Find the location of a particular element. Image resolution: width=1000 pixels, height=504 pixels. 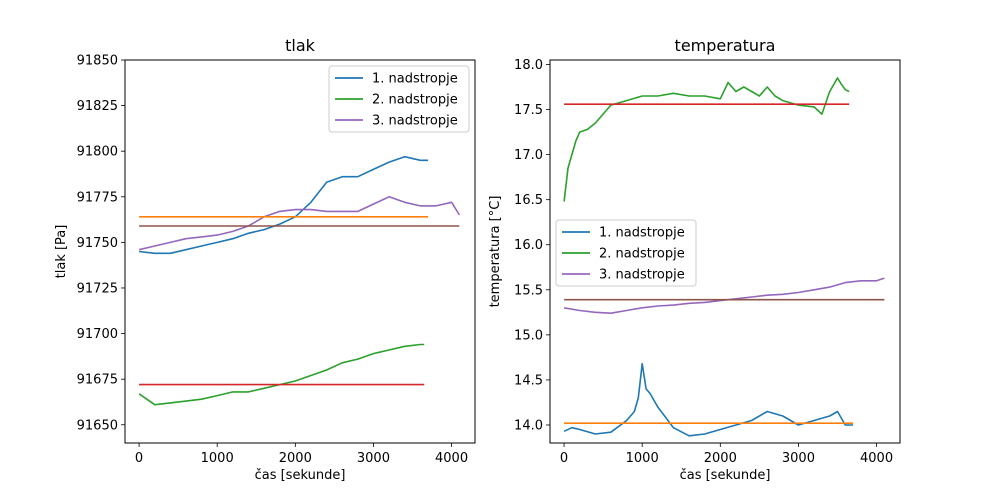

y-tick-label: 18.0 is located at coordinates (528, 65).